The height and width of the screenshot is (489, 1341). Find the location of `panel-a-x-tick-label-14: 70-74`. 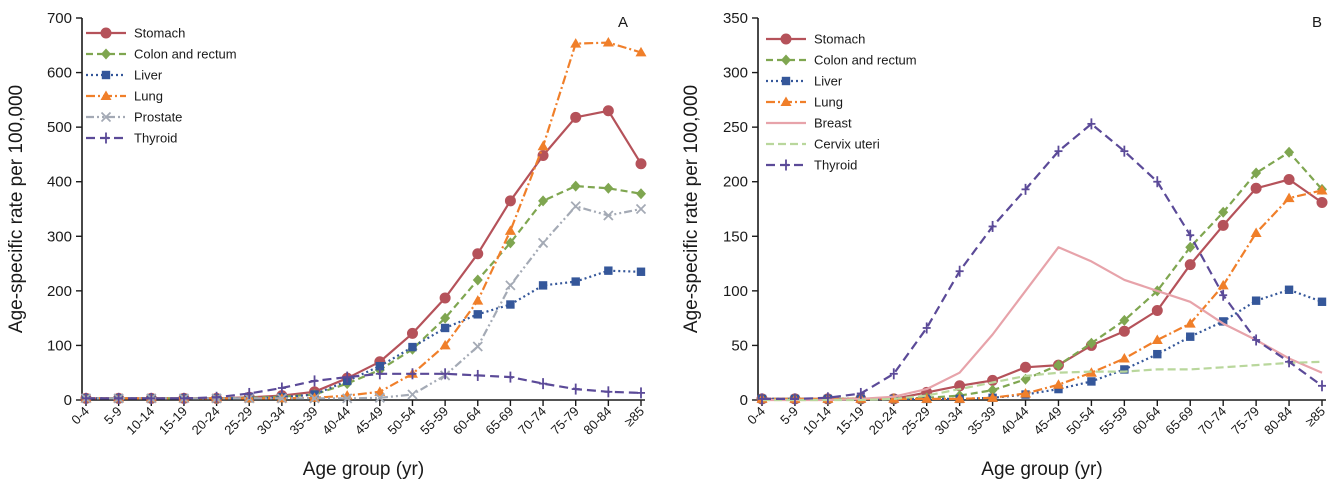

panel-a-x-tick-label-14: 70-74 is located at coordinates (532, 421).